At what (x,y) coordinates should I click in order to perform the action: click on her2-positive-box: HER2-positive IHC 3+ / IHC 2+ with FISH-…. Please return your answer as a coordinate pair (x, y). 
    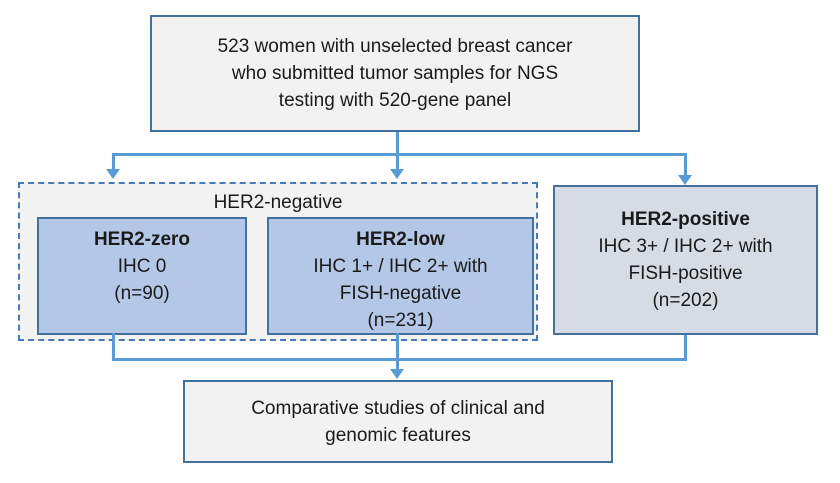
    Looking at the image, I should click on (685, 260).